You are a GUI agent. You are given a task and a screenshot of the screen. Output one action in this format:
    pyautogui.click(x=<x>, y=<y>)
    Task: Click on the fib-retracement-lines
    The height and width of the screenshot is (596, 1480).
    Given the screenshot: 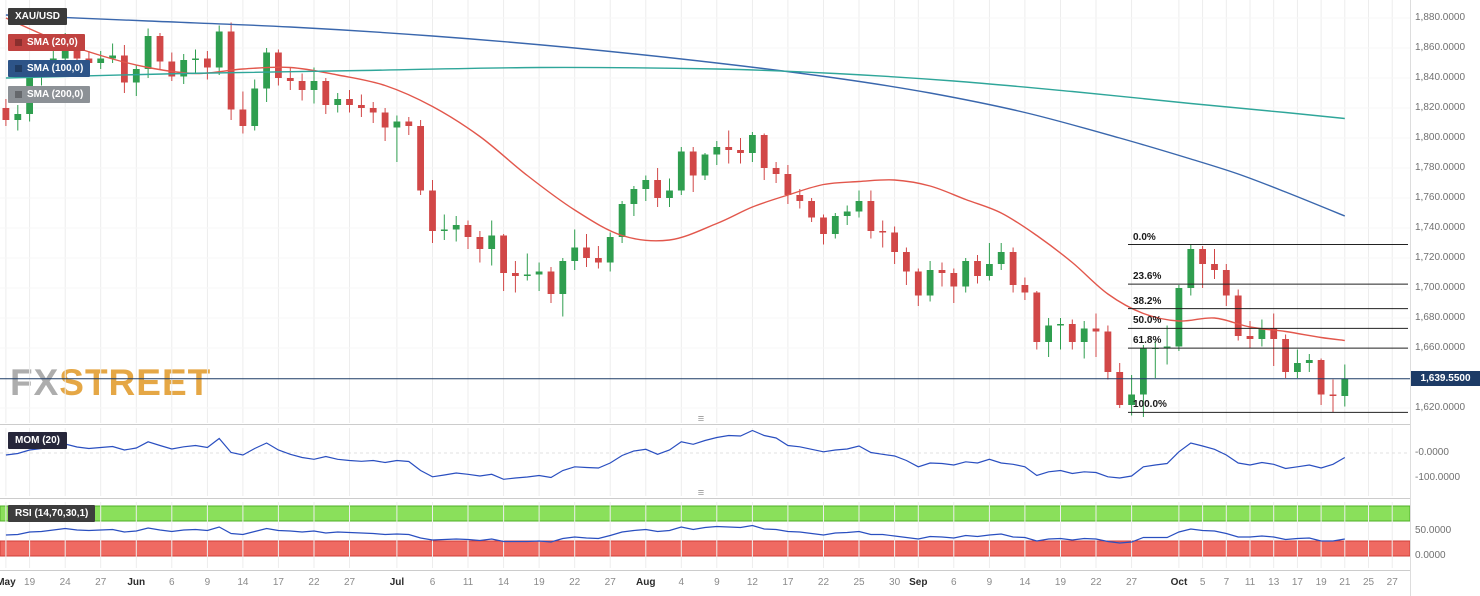 What is the action you would take?
    pyautogui.click(x=1268, y=328)
    